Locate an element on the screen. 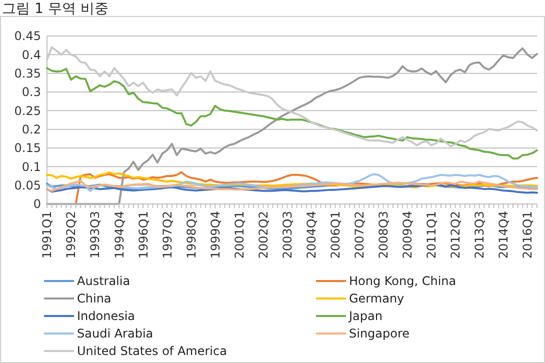 The width and height of the screenshot is (545, 363). x-tick-label: 2014Q4 is located at coordinates (503, 235).